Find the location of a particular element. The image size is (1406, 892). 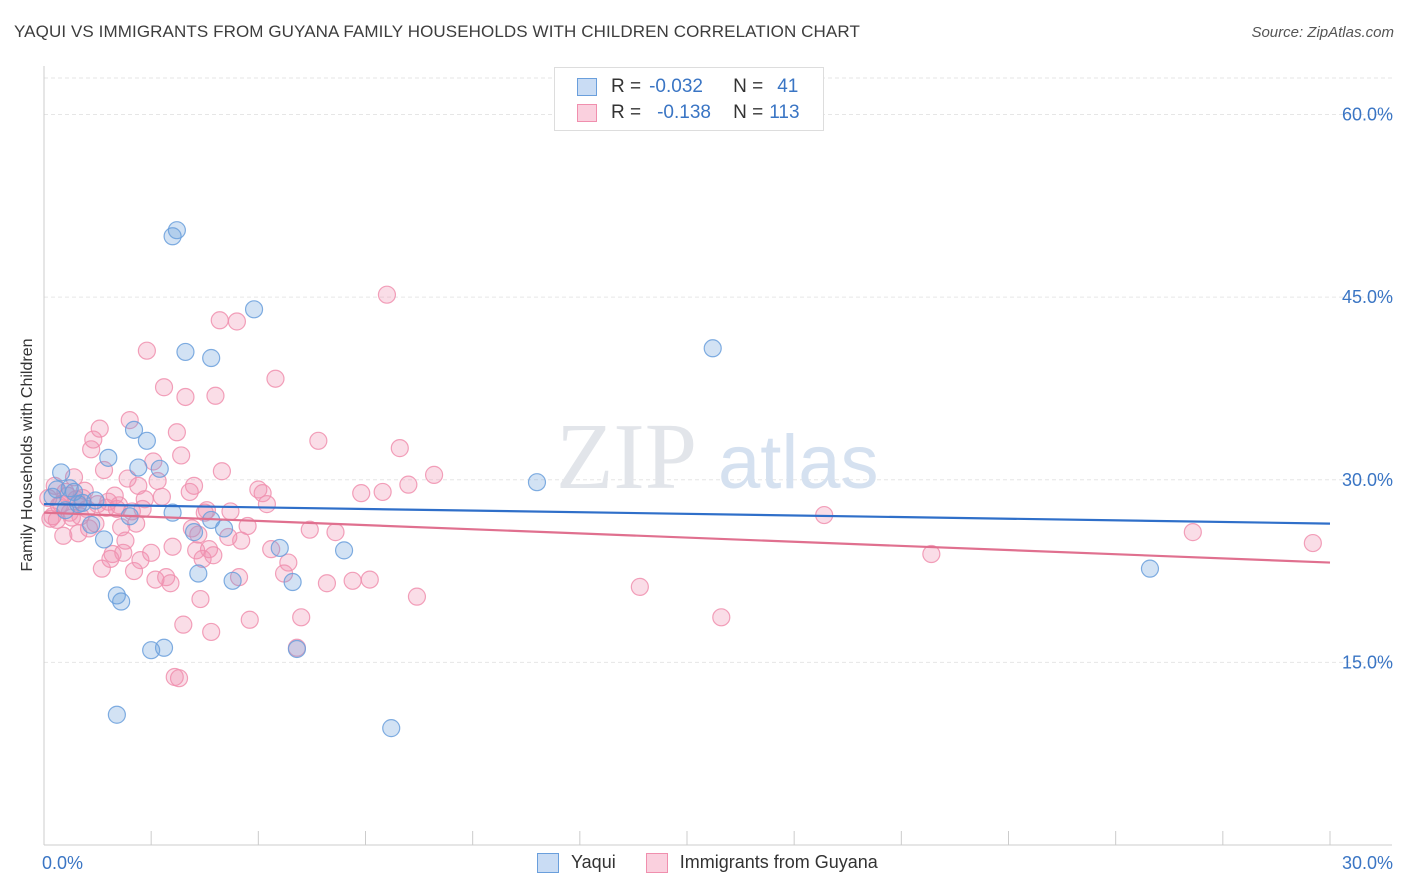

trend-lines is located at coordinates (687, 533).